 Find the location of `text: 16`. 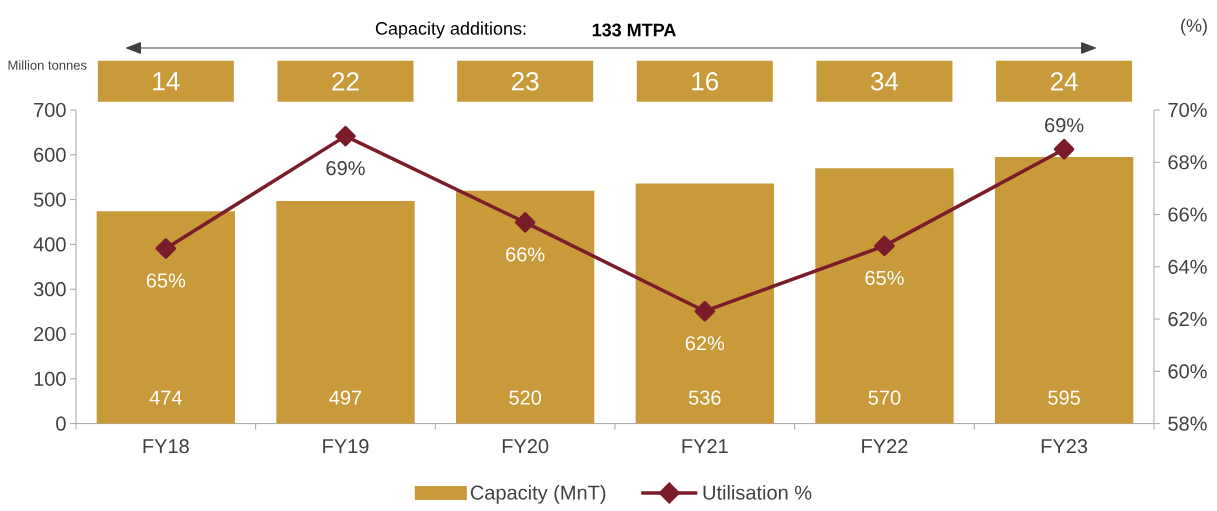

text: 16 is located at coordinates (705, 81).